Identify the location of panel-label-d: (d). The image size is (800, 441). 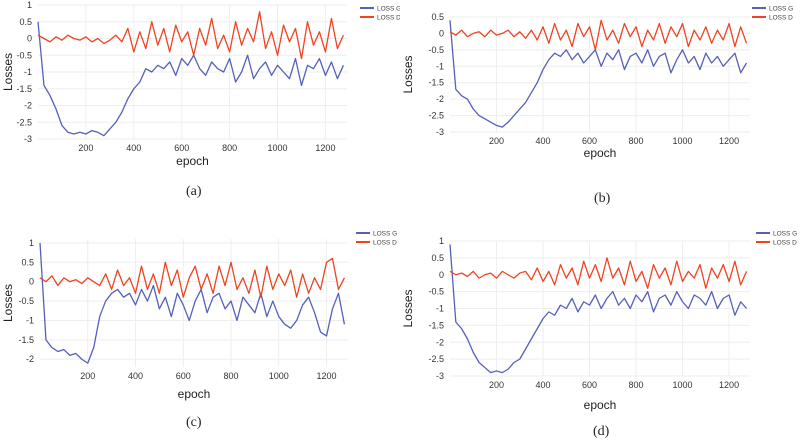
(601, 431).